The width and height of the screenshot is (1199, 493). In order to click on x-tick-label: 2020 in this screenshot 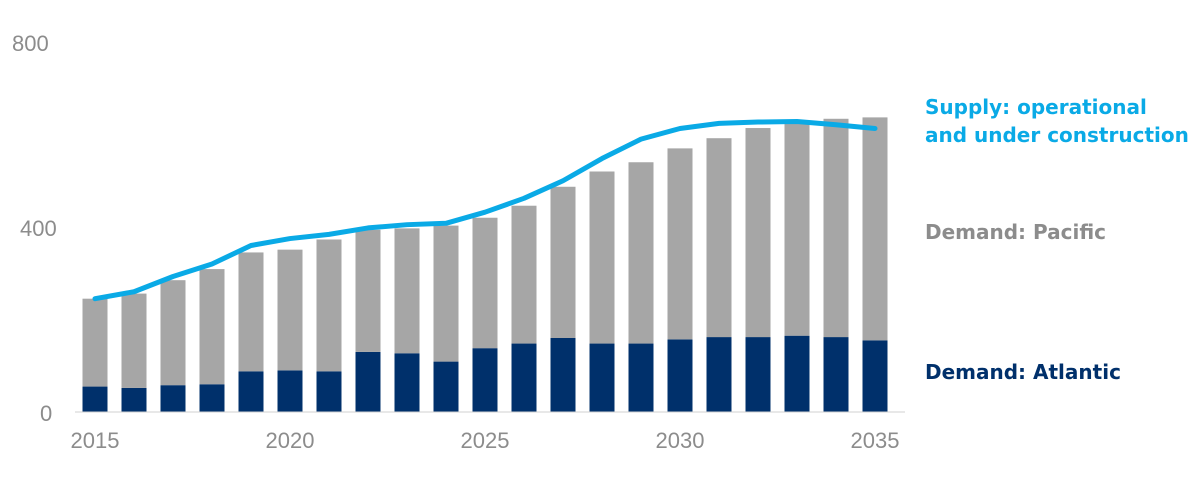, I will do `click(290, 440)`.